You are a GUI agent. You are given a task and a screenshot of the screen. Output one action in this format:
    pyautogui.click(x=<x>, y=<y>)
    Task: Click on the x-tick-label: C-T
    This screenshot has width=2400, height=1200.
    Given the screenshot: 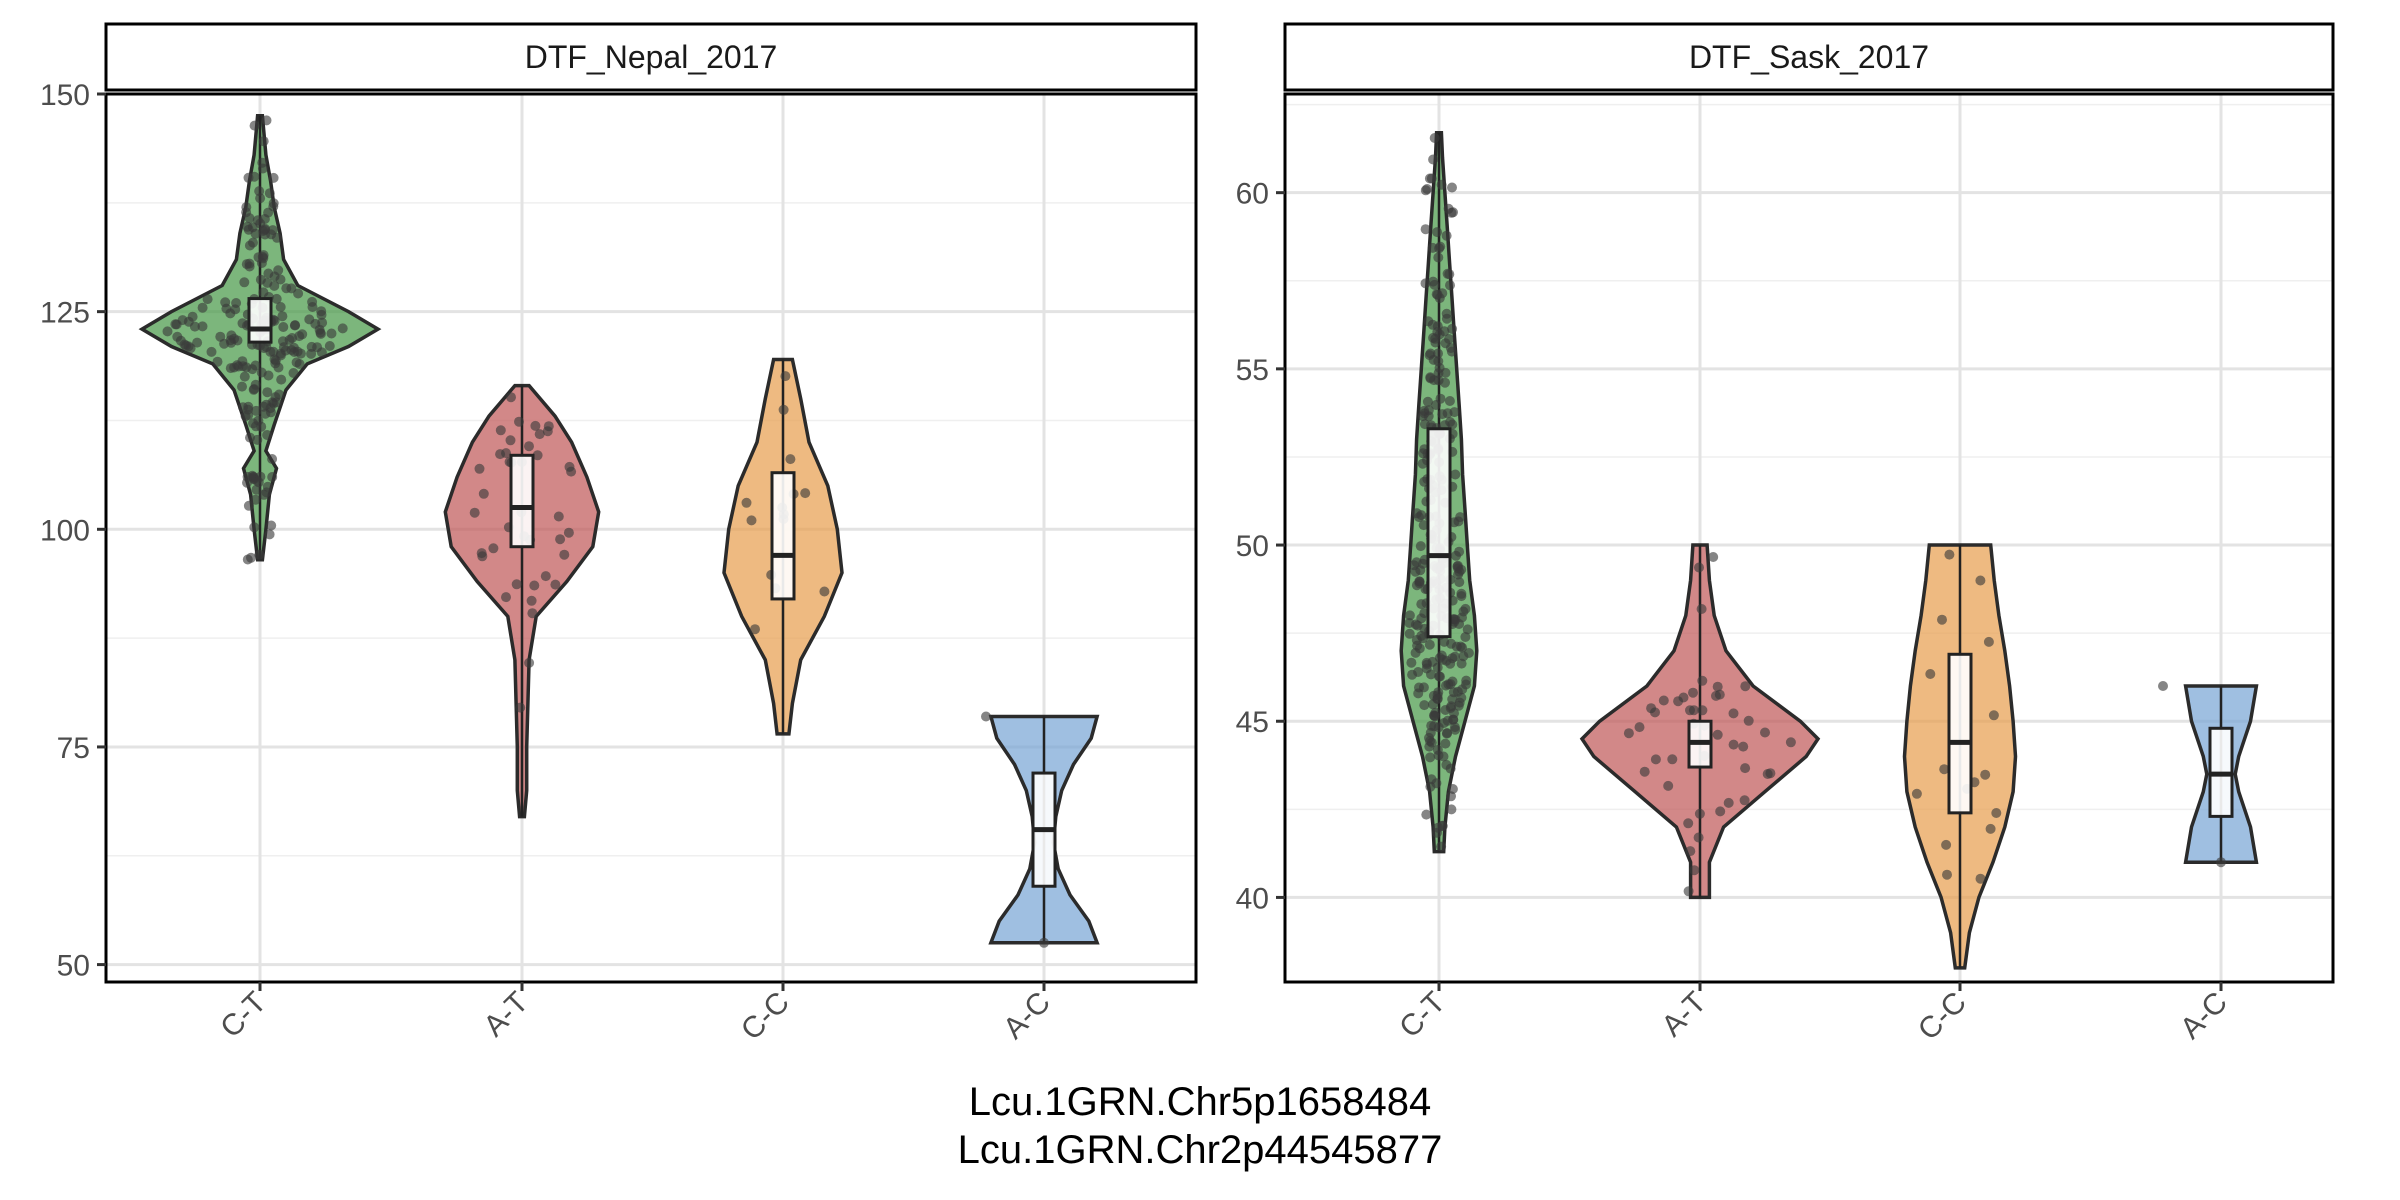 What is the action you would take?
    pyautogui.click(x=1422, y=1015)
    